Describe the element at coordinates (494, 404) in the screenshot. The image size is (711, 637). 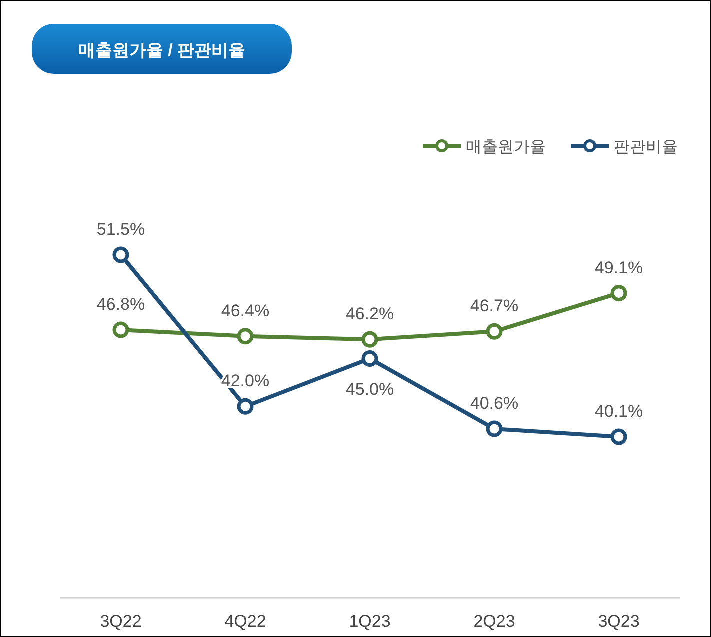
I see `data-label: 40.6%` at that location.